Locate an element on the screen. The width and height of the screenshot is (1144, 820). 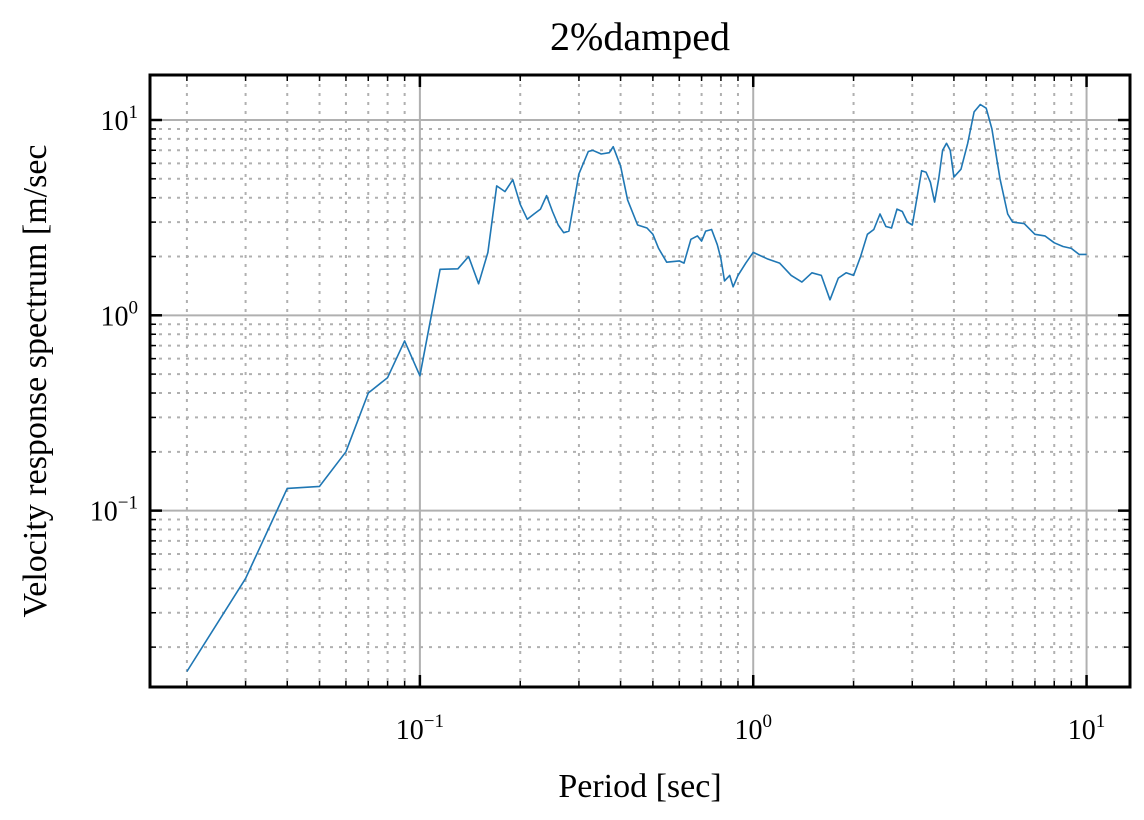
x-axis-label: Period [sec] is located at coordinates (639, 786).